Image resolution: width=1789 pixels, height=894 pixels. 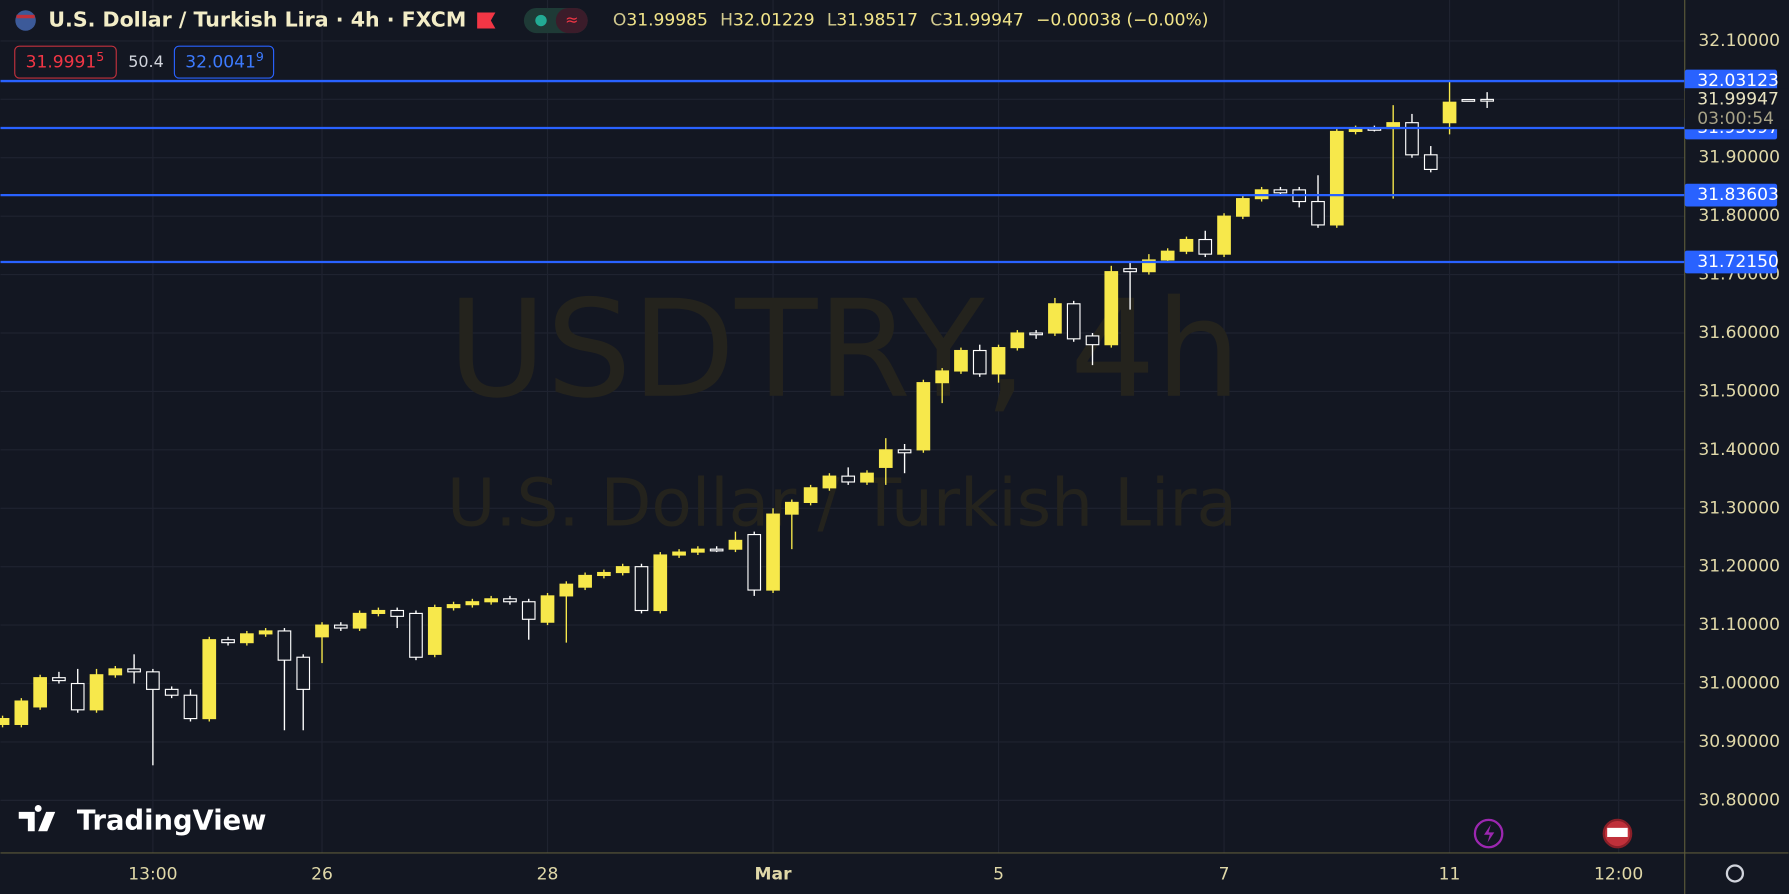 I want to click on bid: 31.99915, so click(x=65, y=61).